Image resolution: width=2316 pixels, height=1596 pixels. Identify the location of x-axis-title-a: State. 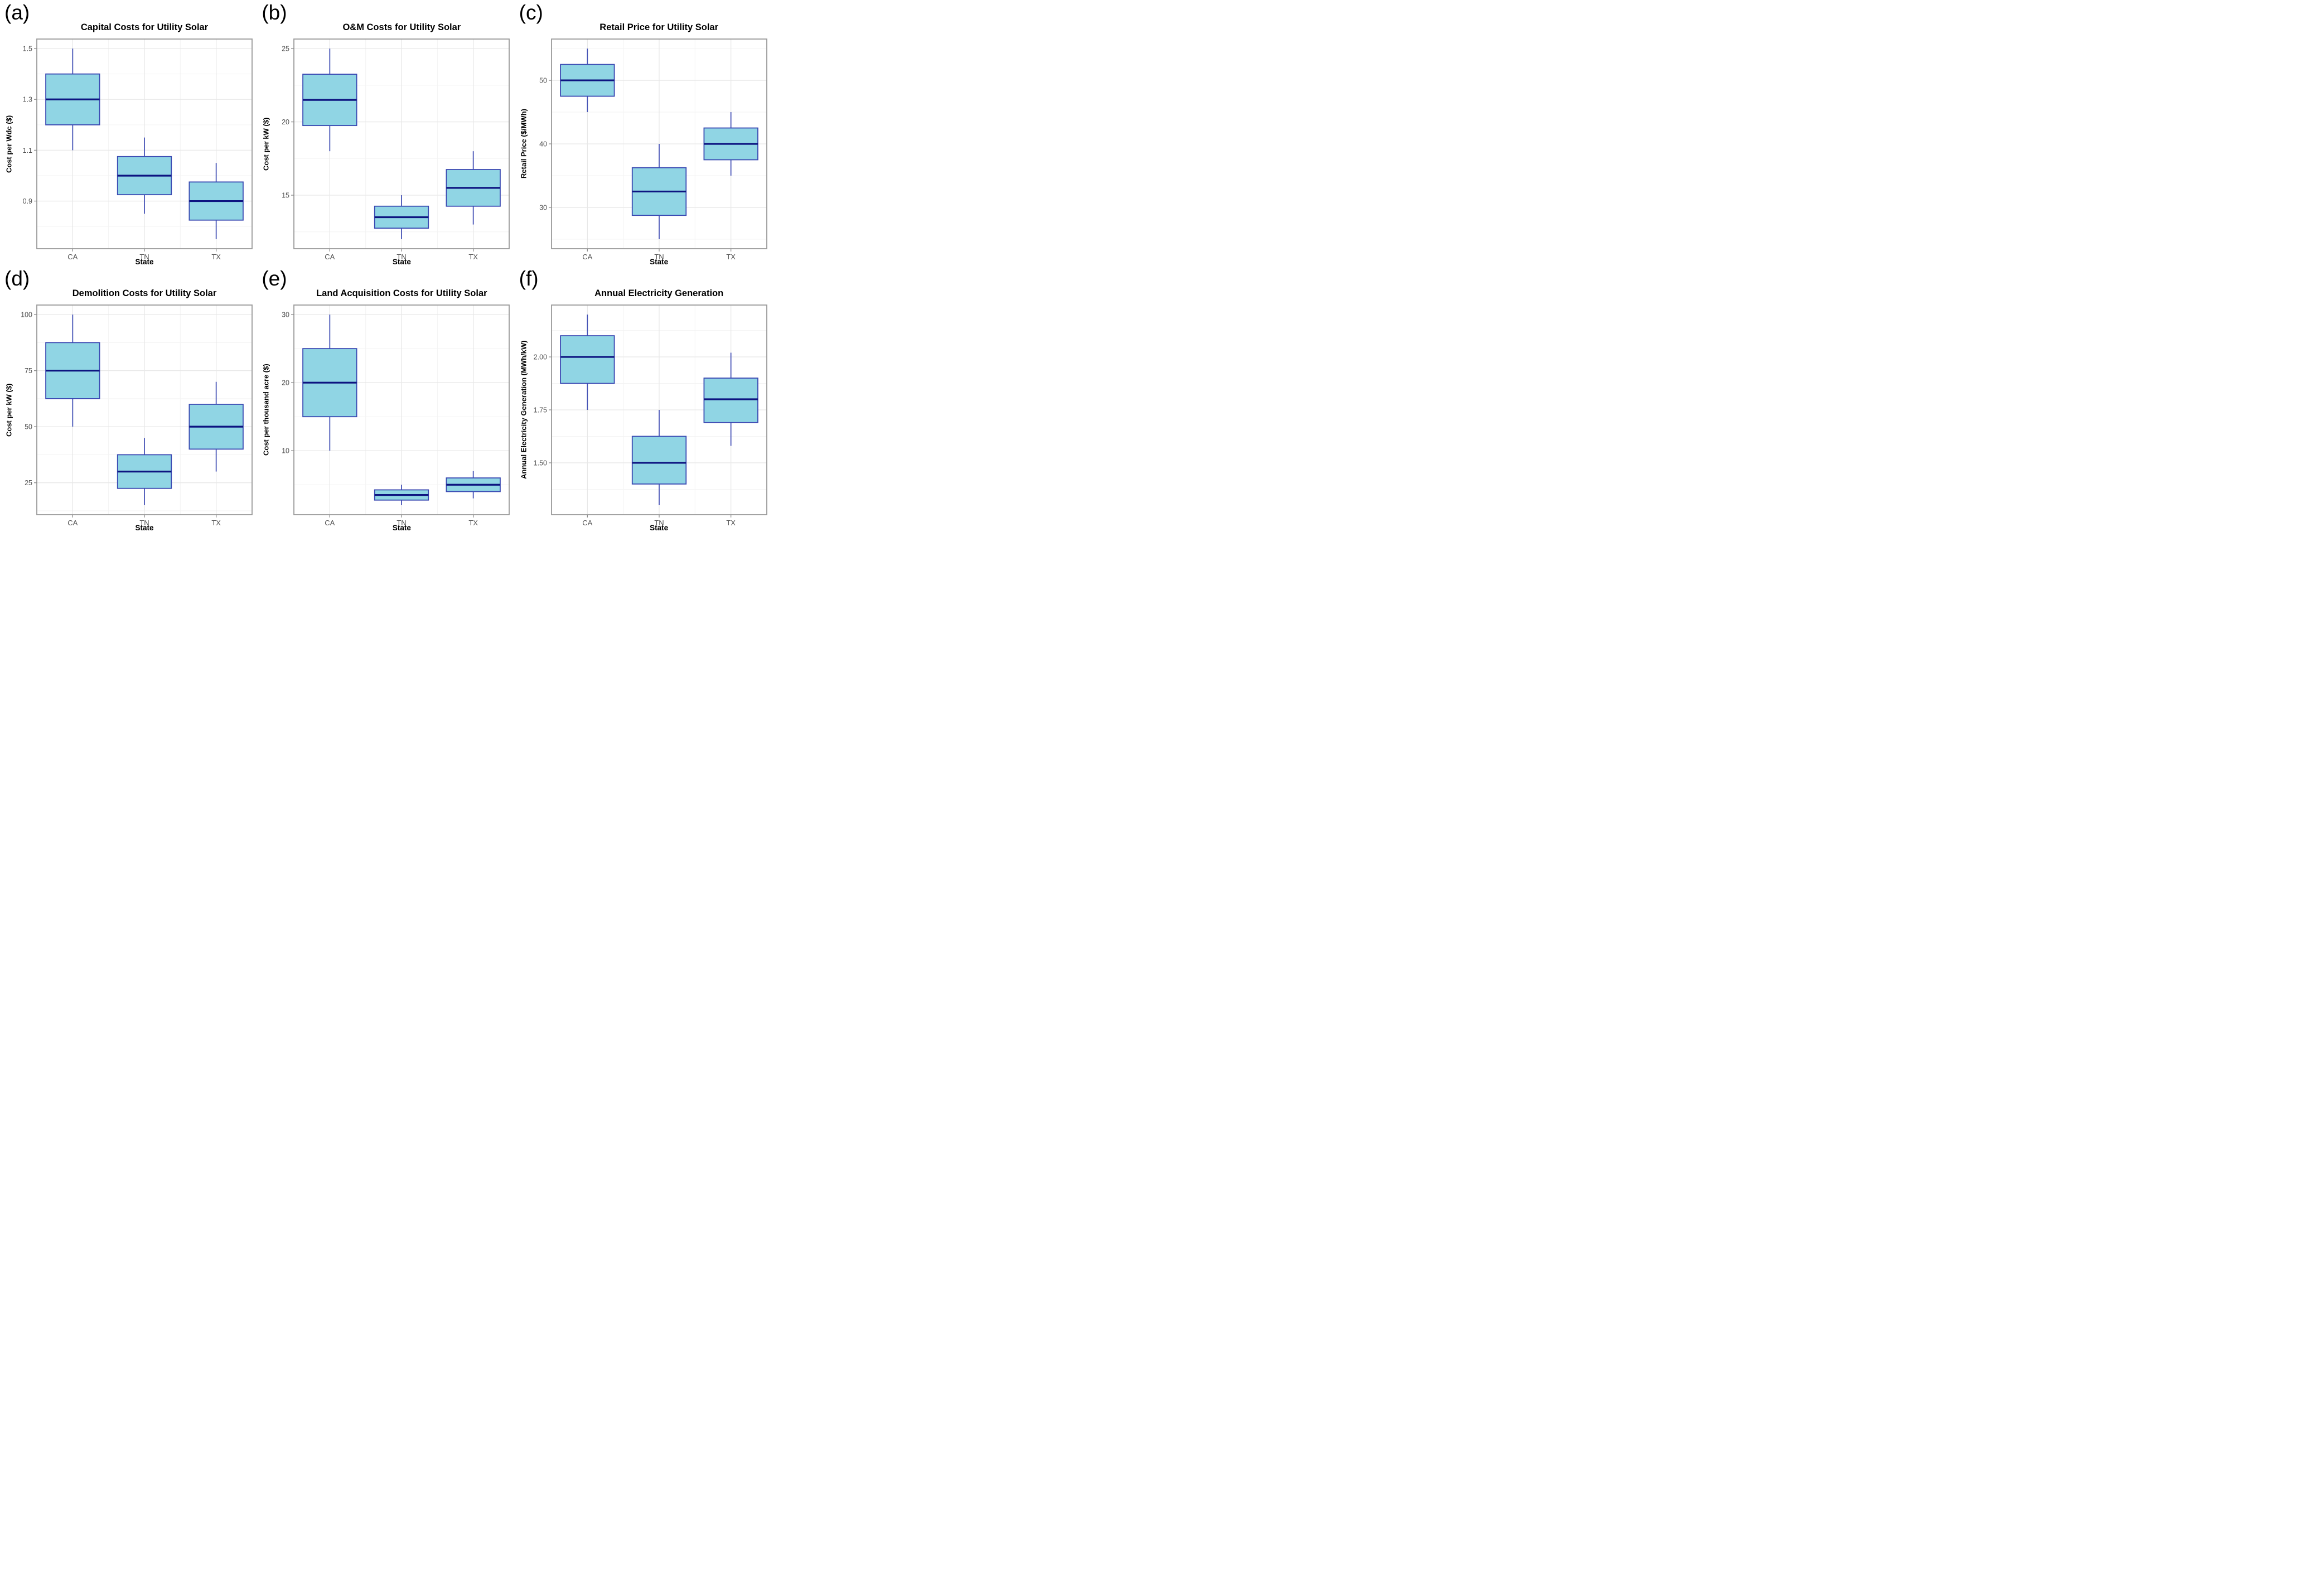
(145, 262).